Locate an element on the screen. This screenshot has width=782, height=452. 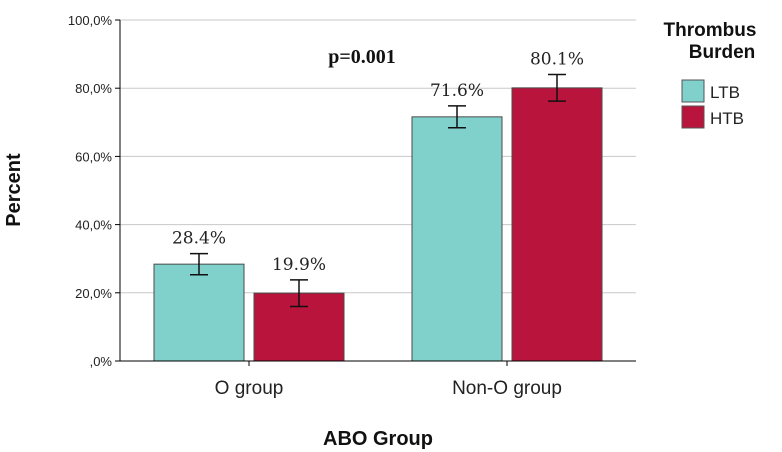
legend-swatch-htb is located at coordinates (693, 117).